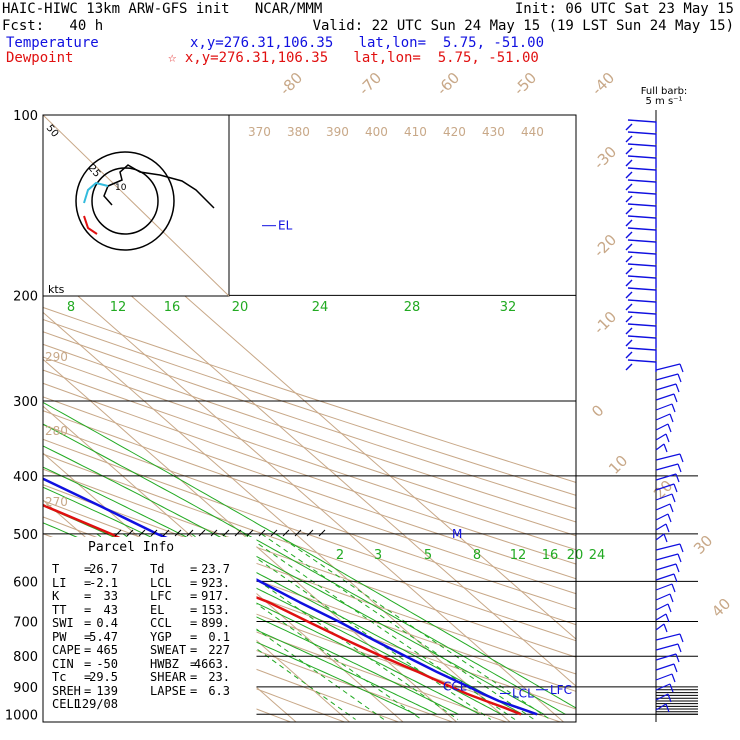  Describe the element at coordinates (168, 690) in the screenshot. I see `parcel-param-name: LAPSE` at that location.